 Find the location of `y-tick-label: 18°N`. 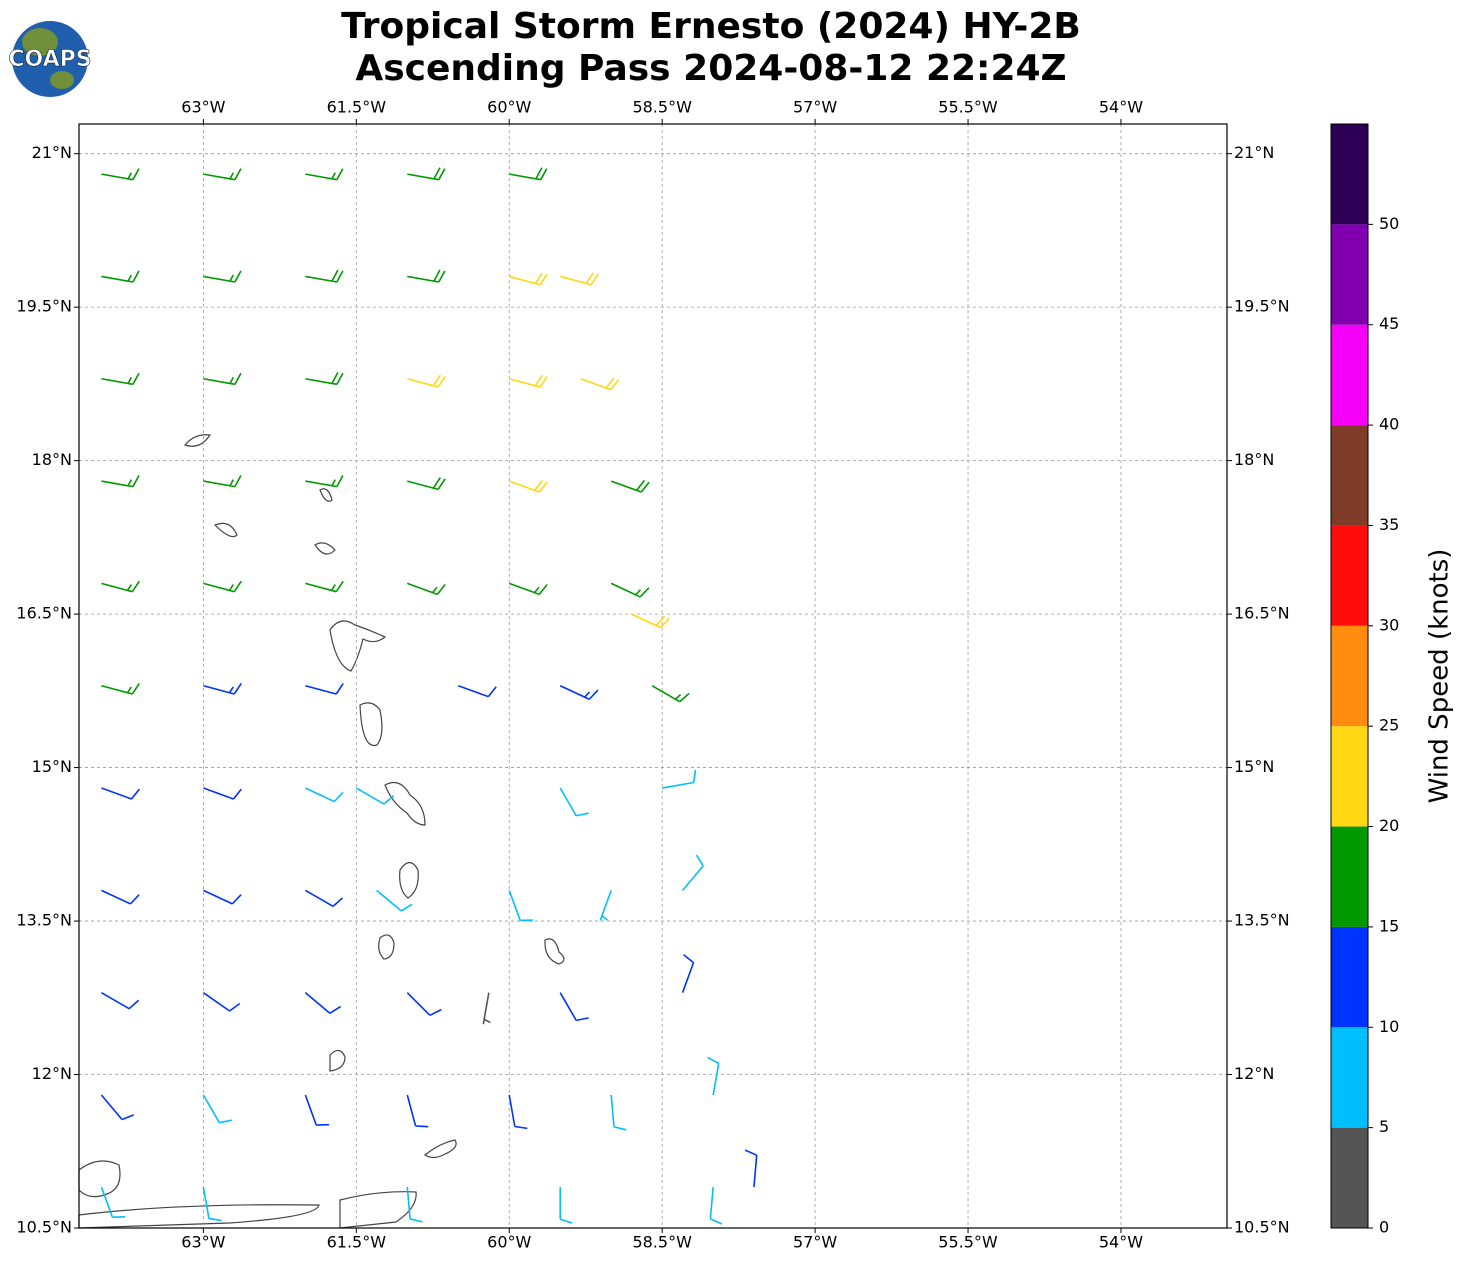

y-tick-label: 18°N is located at coordinates (52, 459).